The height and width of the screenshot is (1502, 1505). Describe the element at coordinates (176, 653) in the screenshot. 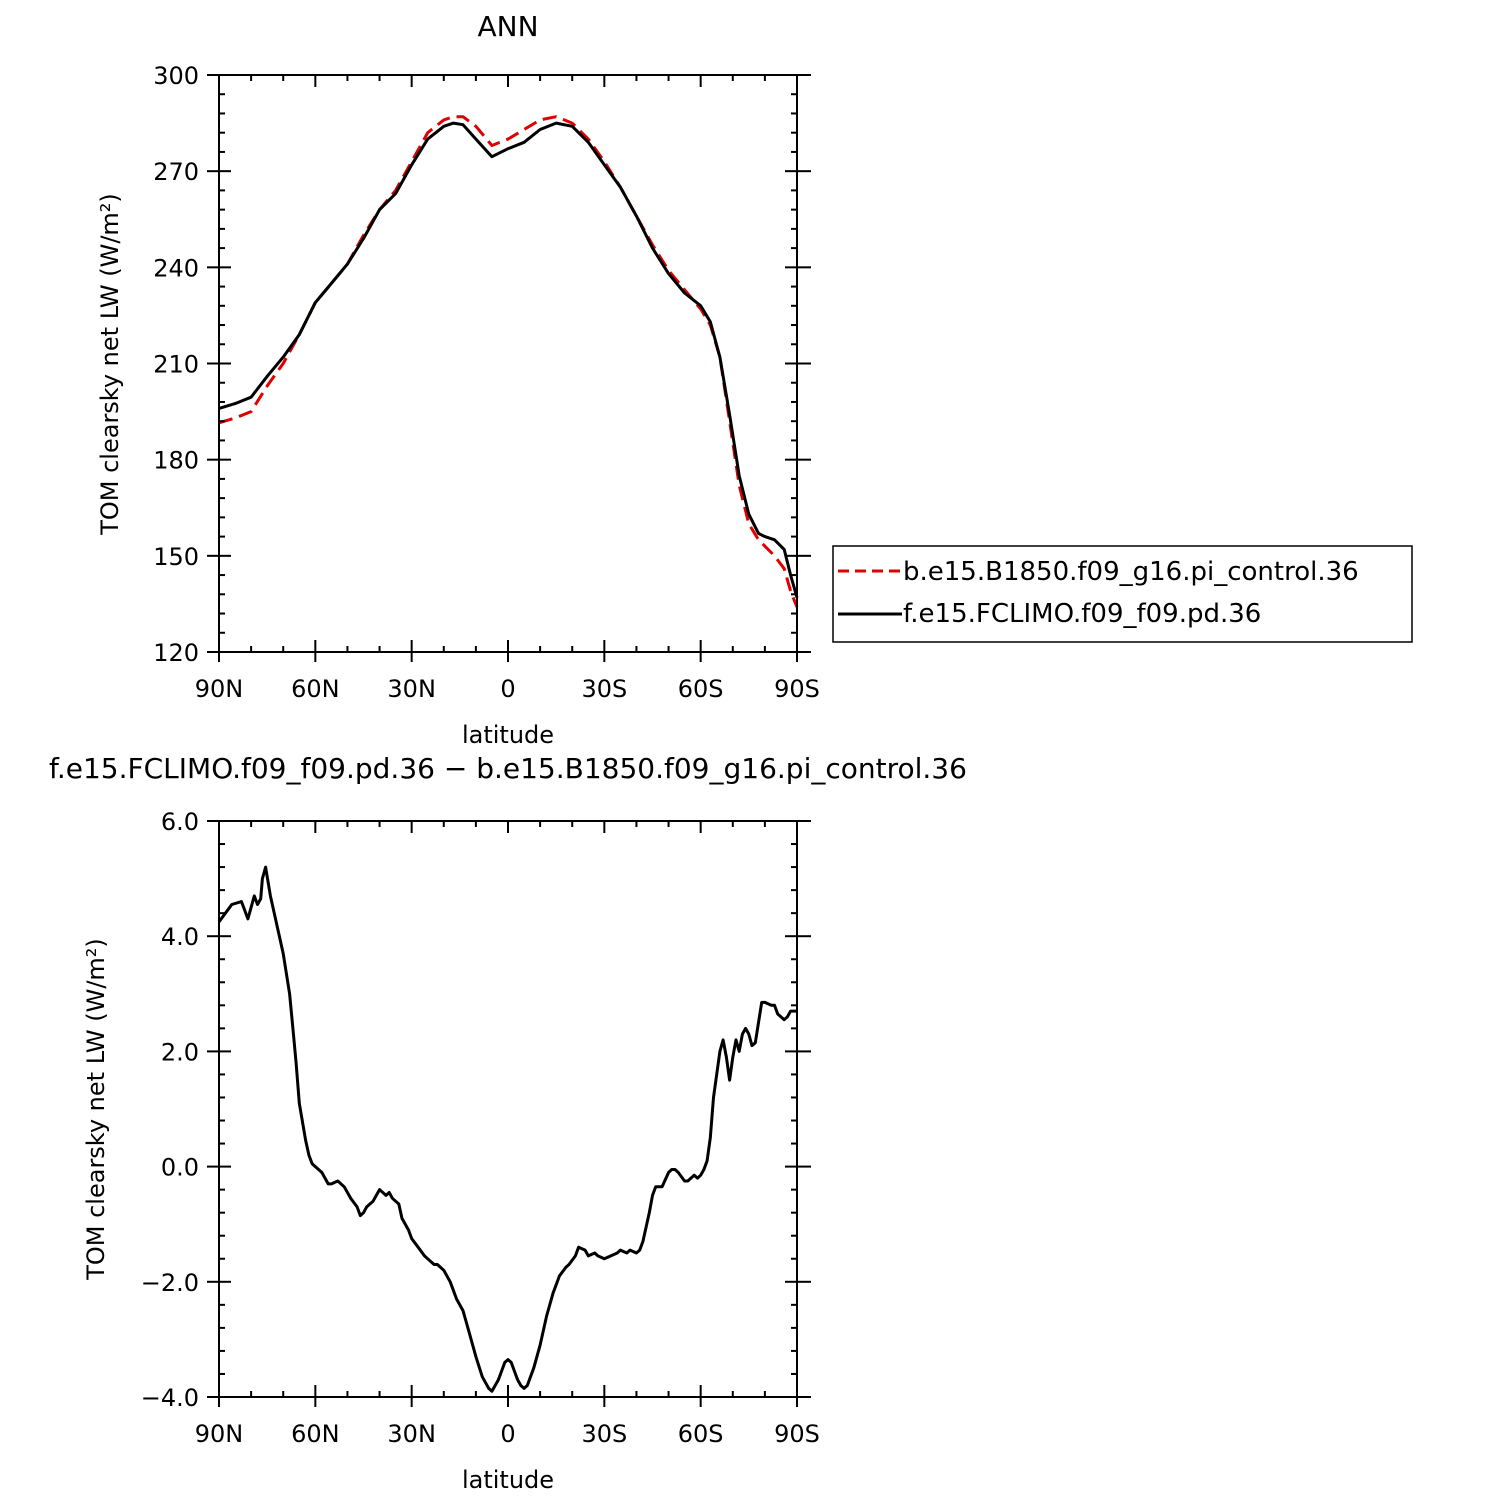

I see `top-chart-y-tick-label: 120` at that location.